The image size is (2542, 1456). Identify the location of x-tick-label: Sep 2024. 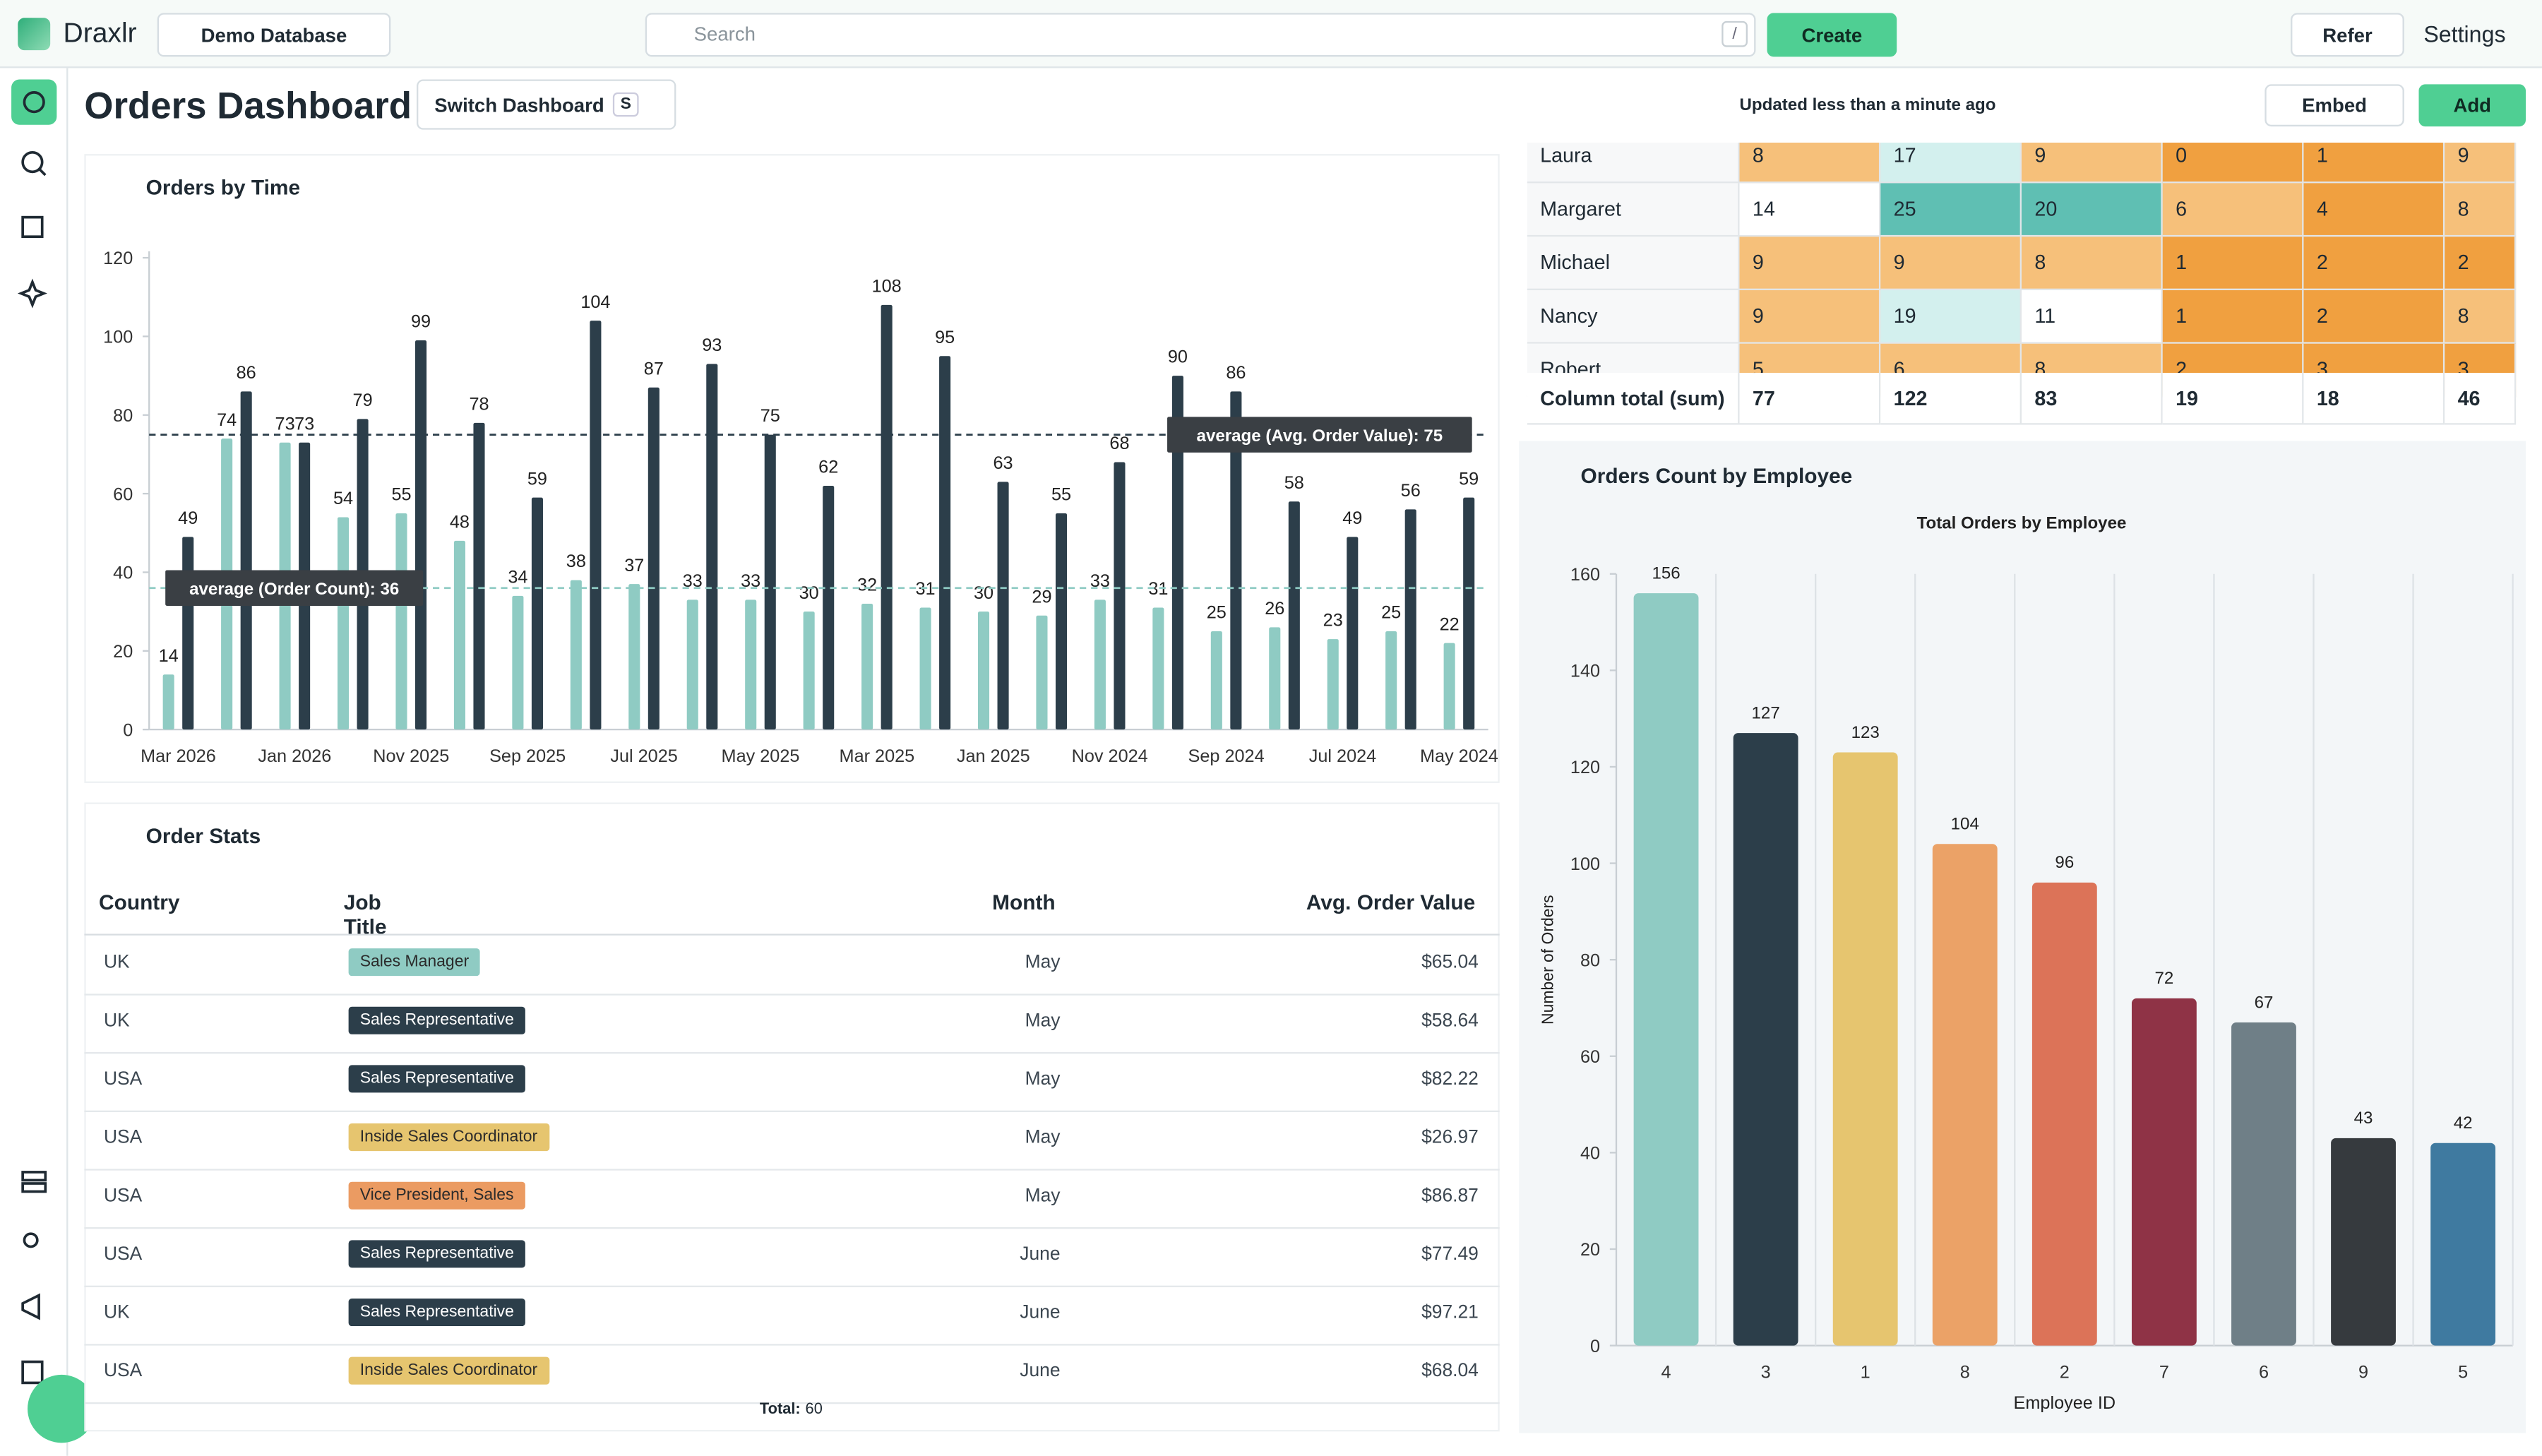
(1226, 756).